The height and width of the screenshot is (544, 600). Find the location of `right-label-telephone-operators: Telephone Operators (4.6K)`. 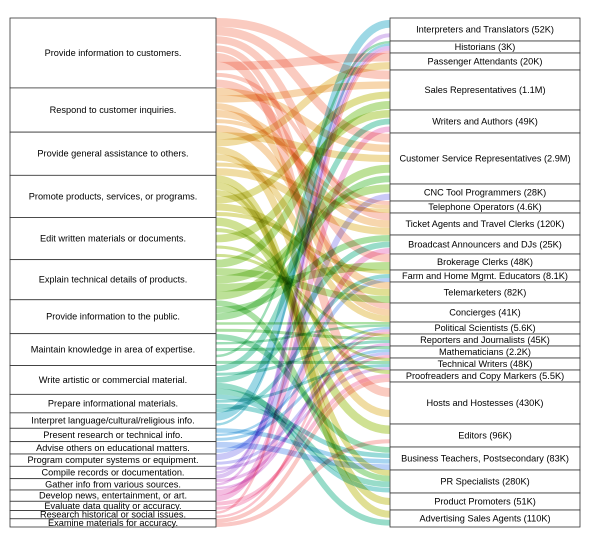

right-label-telephone-operators: Telephone Operators (4.6K) is located at coordinates (484, 207).